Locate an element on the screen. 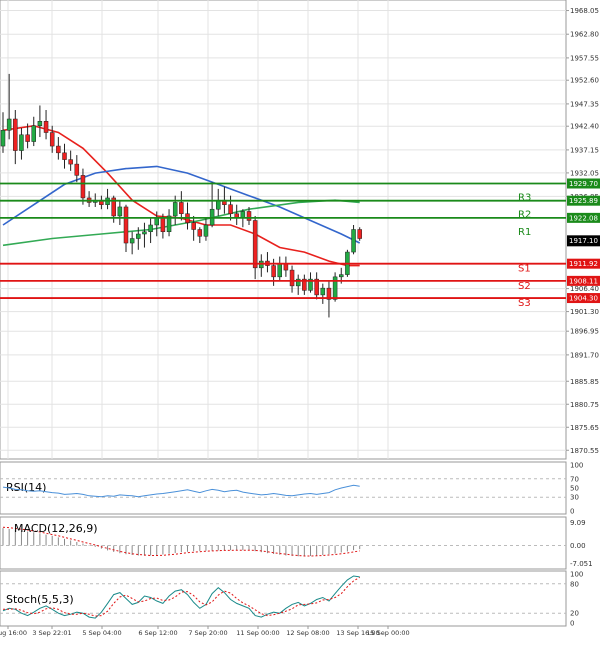  rsi-panel-frame is located at coordinates (283, 488).